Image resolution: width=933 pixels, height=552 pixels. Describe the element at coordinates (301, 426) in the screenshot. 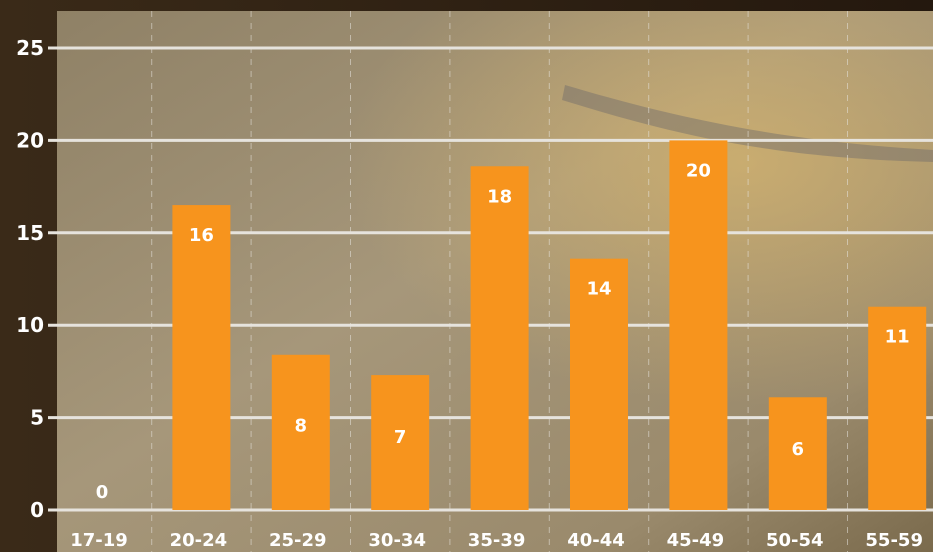

I see `data-label: 8` at that location.